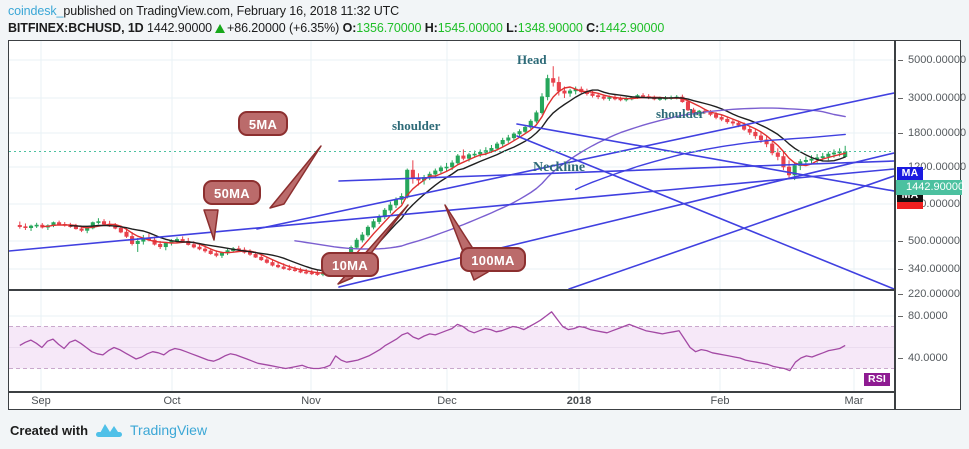  What do you see at coordinates (559, 167) in the screenshot?
I see `pattern-label-neckline: Neckline` at bounding box center [559, 167].